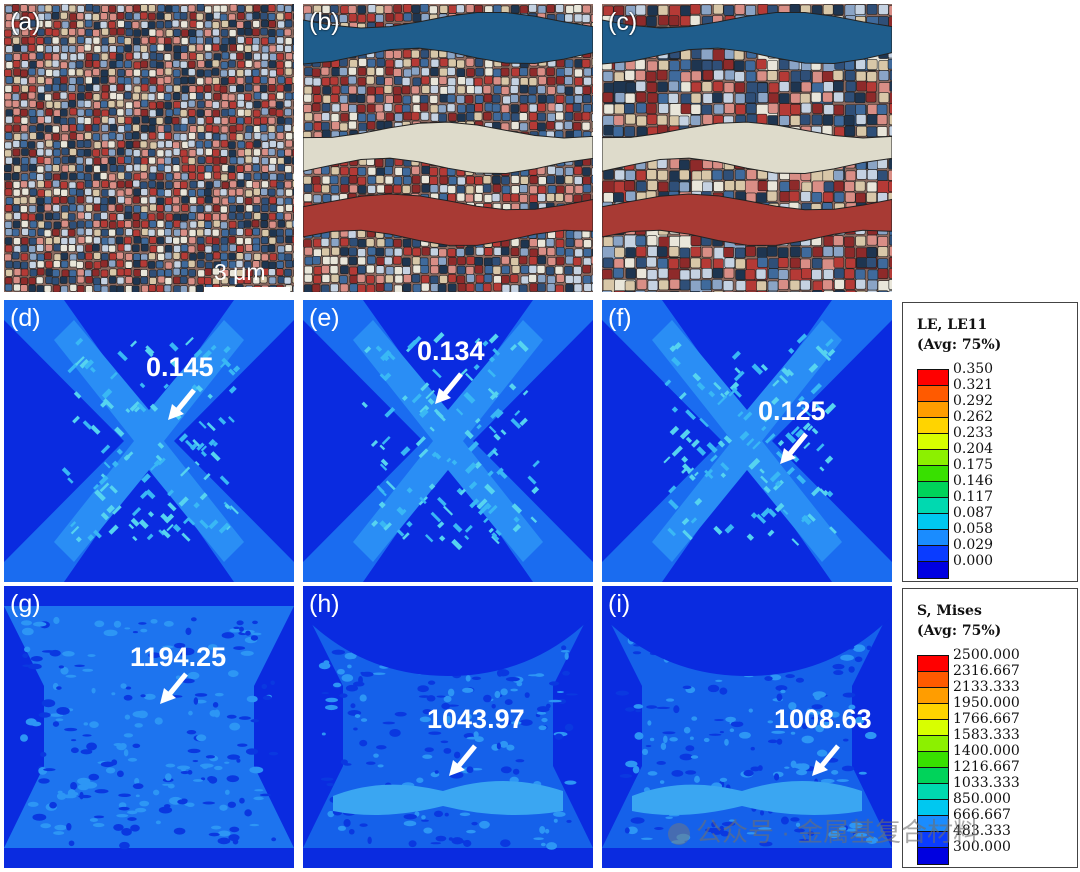  Describe the element at coordinates (25, 318) in the screenshot. I see `panel-label: (d)` at that location.